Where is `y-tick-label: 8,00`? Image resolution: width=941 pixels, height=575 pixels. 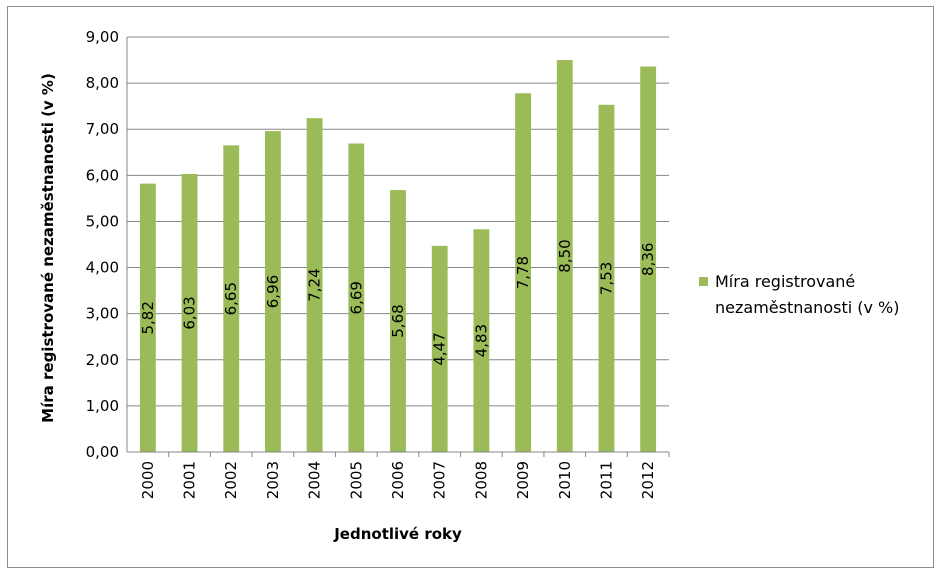
y-tick-label: 8,00 is located at coordinates (102, 83).